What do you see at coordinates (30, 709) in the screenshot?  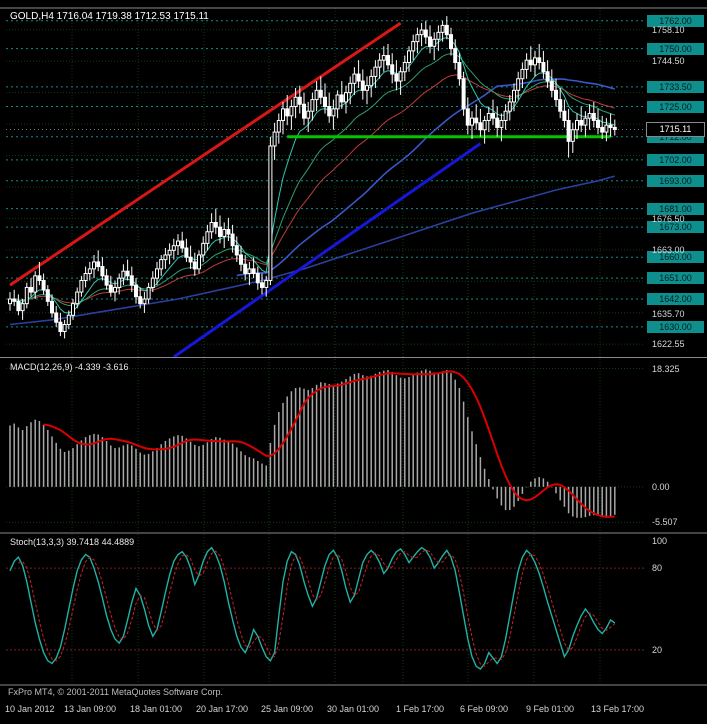 I see `time-axis-label: 10 Jan 2012` at bounding box center [30, 709].